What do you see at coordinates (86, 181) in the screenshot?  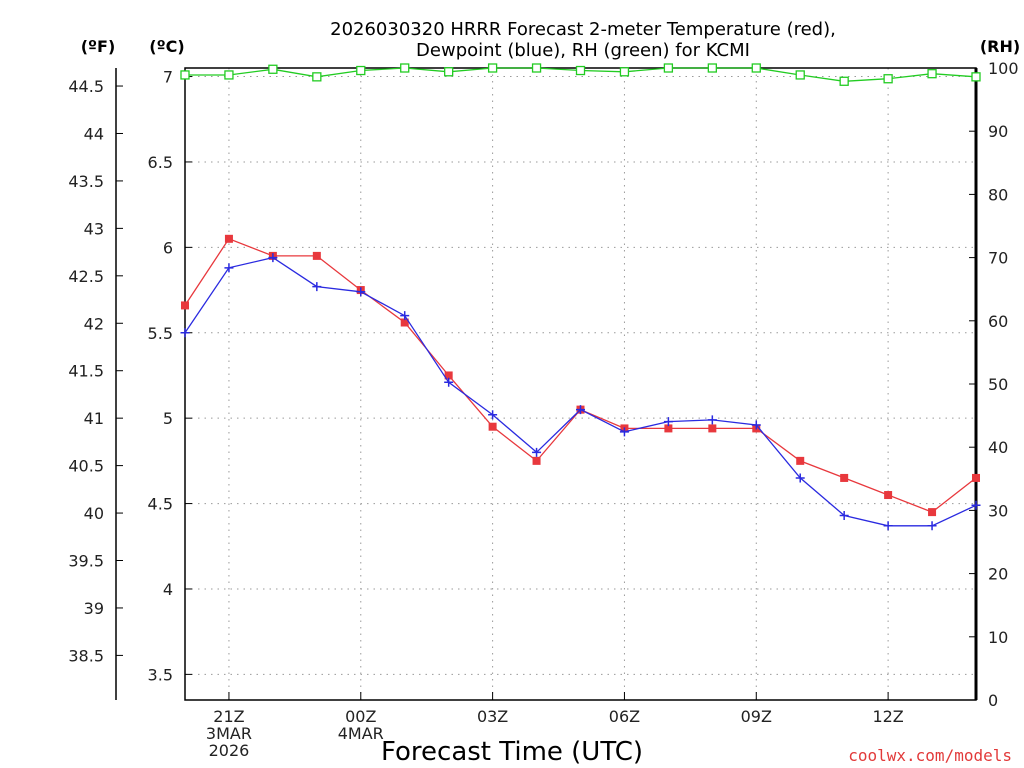 I see `f-tick-label: 43.5` at bounding box center [86, 181].